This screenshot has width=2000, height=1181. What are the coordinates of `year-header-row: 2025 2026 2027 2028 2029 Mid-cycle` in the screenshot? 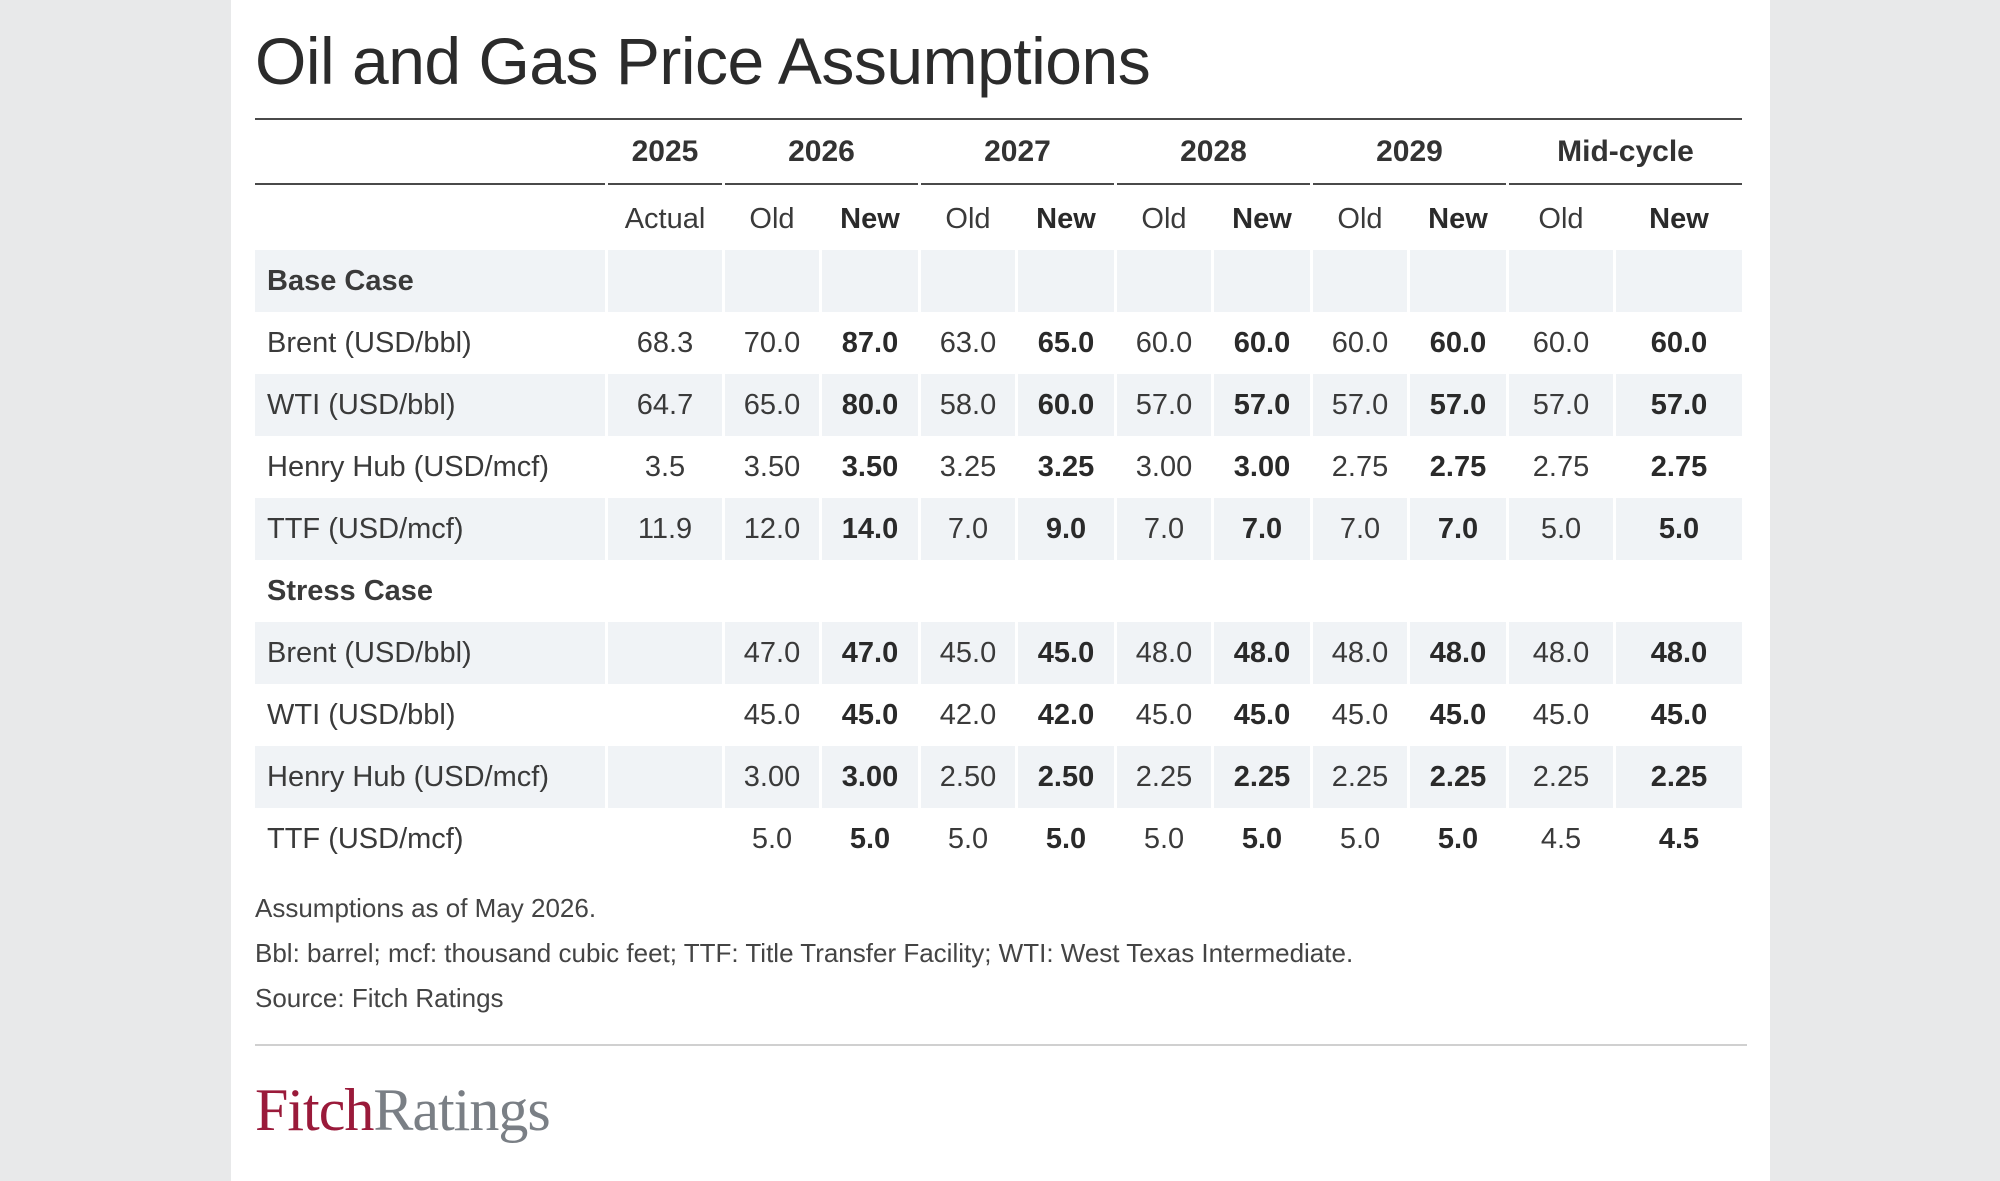 It's located at (998, 152).